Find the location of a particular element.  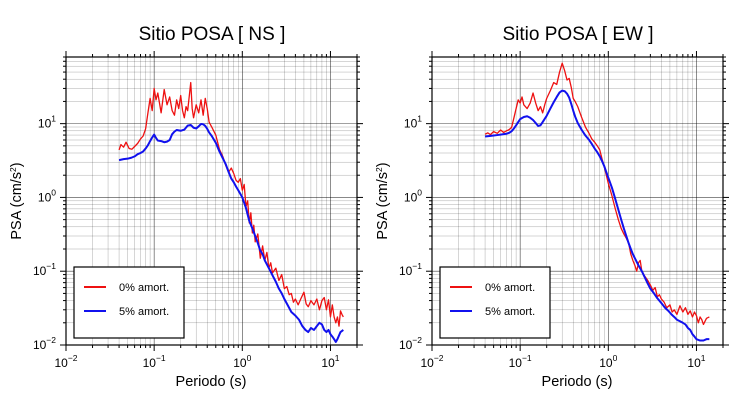

legend-box-ns is located at coordinates (129, 302).